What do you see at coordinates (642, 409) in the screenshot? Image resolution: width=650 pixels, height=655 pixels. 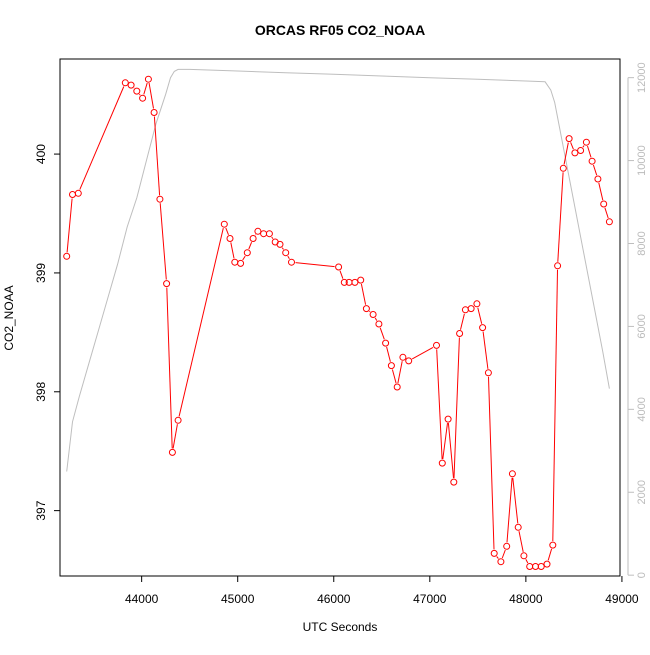 I see `right-tick-label: 4000` at bounding box center [642, 409].